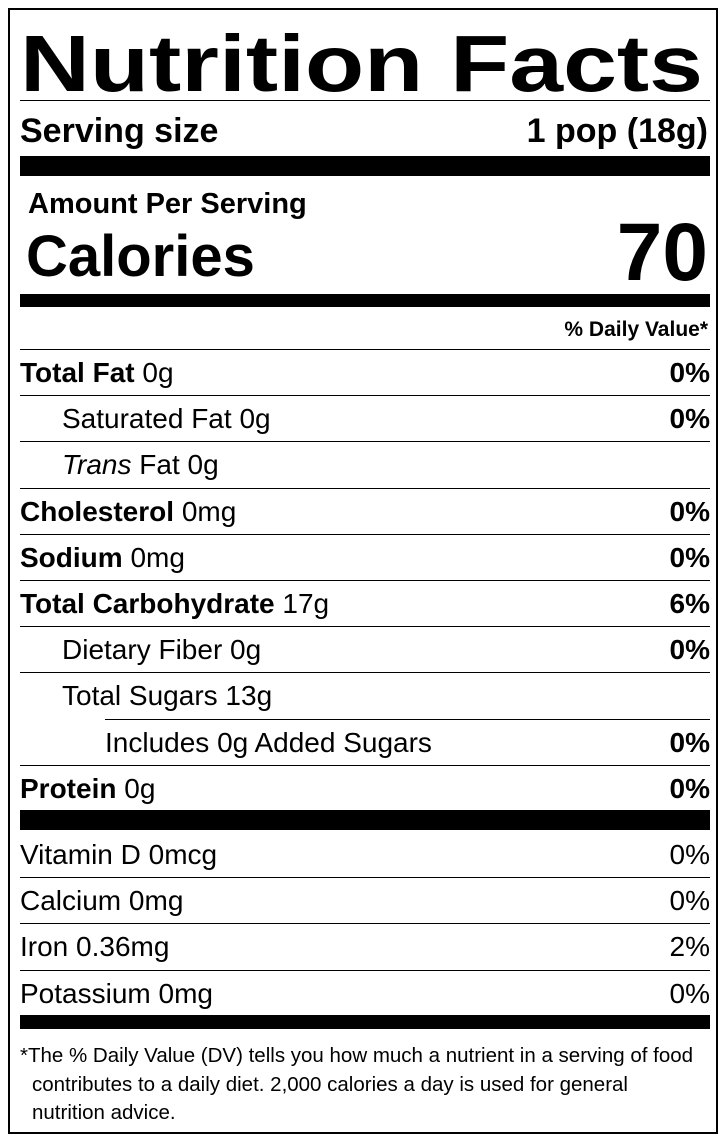 The image size is (725, 1141). What do you see at coordinates (306, 603) in the screenshot?
I see `nutrient-amount: 17g` at bounding box center [306, 603].